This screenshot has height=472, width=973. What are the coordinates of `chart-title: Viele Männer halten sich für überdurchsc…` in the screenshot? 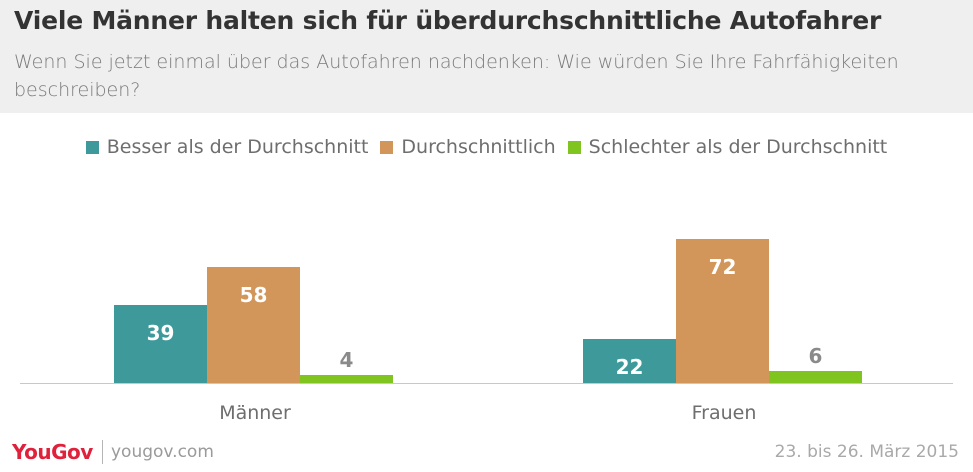 It's located at (448, 20).